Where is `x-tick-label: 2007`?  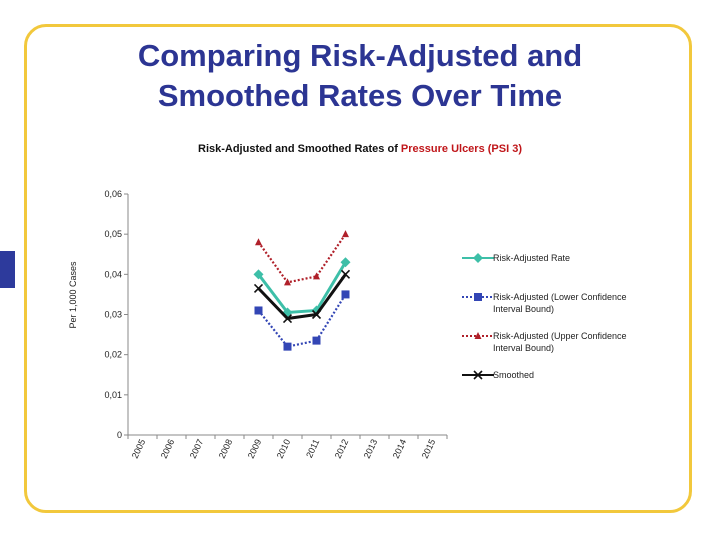
x-tick-label: 2007 is located at coordinates (197, 449).